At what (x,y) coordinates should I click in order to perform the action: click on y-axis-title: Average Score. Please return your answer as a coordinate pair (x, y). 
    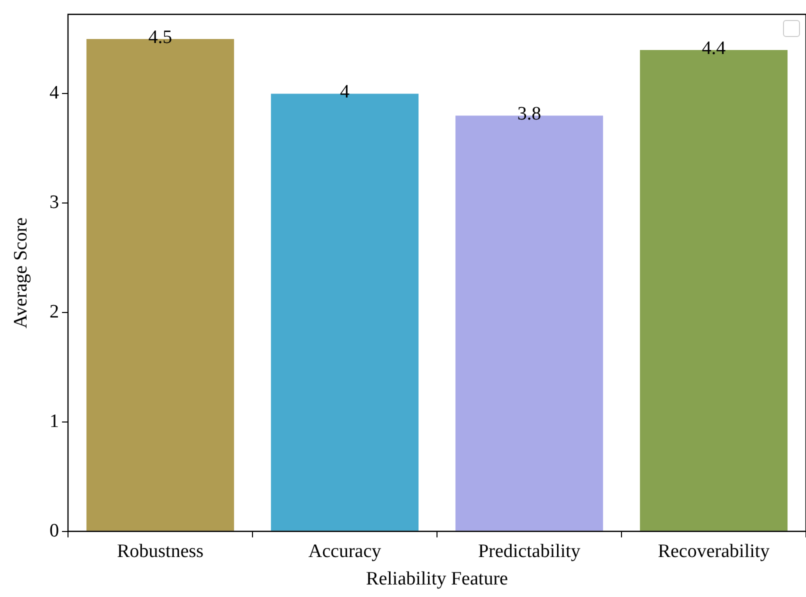
    Looking at the image, I should click on (21, 272).